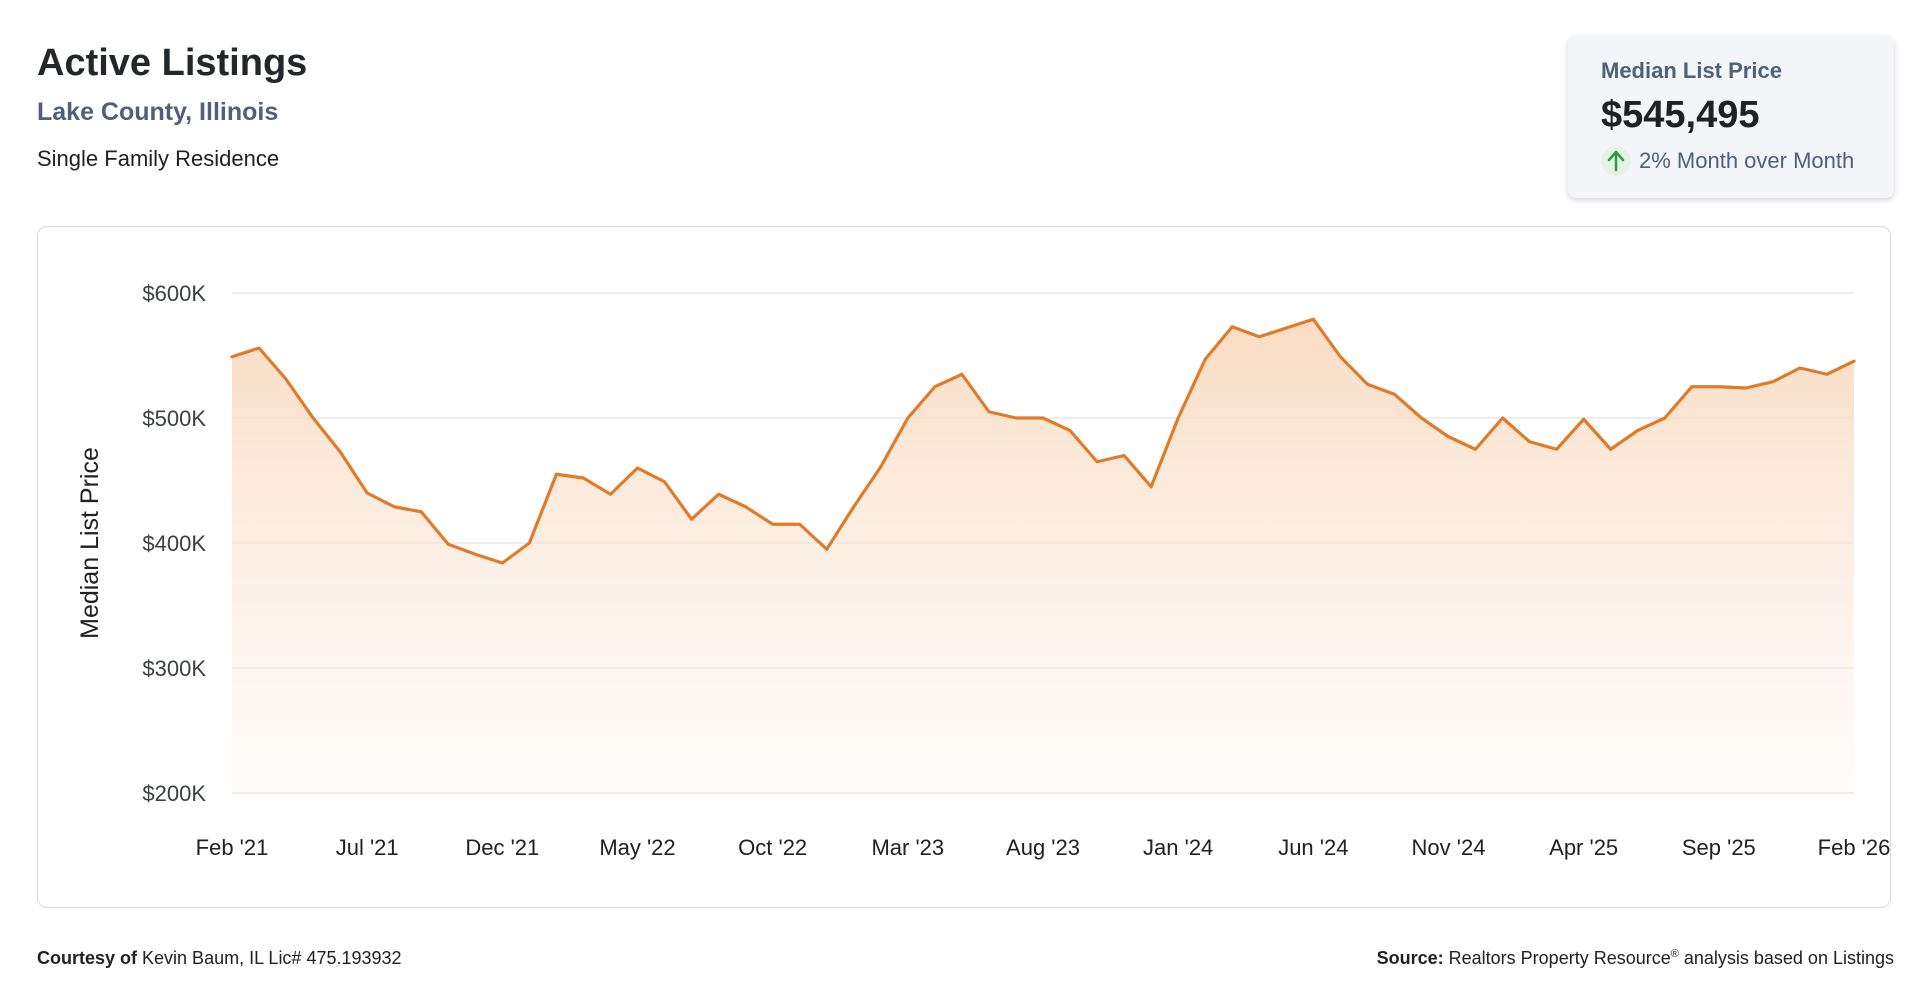 The width and height of the screenshot is (1920, 1007). I want to click on x-tick-label: Dec '21, so click(502, 847).